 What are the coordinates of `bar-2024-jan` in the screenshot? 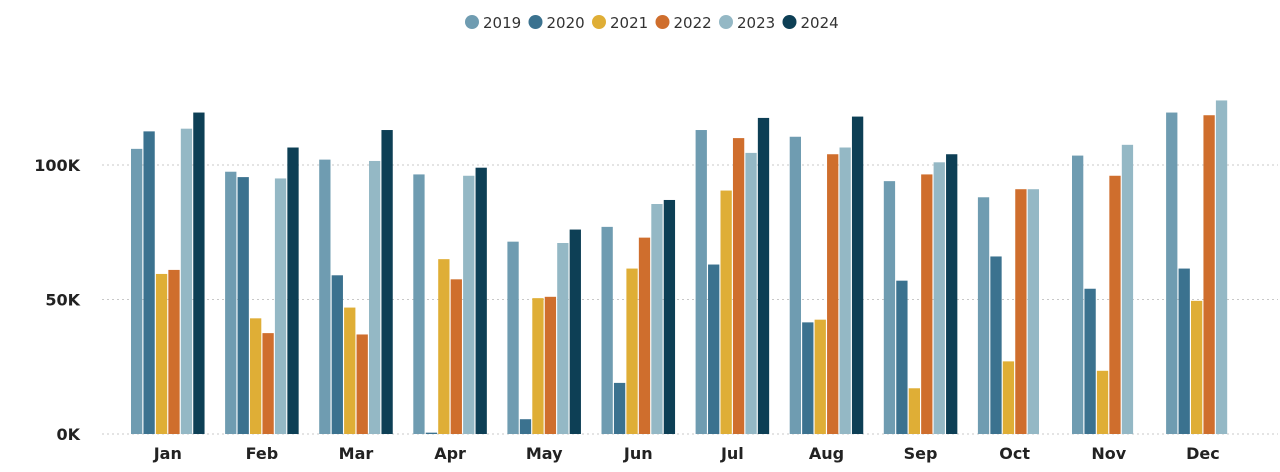 It's located at (199, 273).